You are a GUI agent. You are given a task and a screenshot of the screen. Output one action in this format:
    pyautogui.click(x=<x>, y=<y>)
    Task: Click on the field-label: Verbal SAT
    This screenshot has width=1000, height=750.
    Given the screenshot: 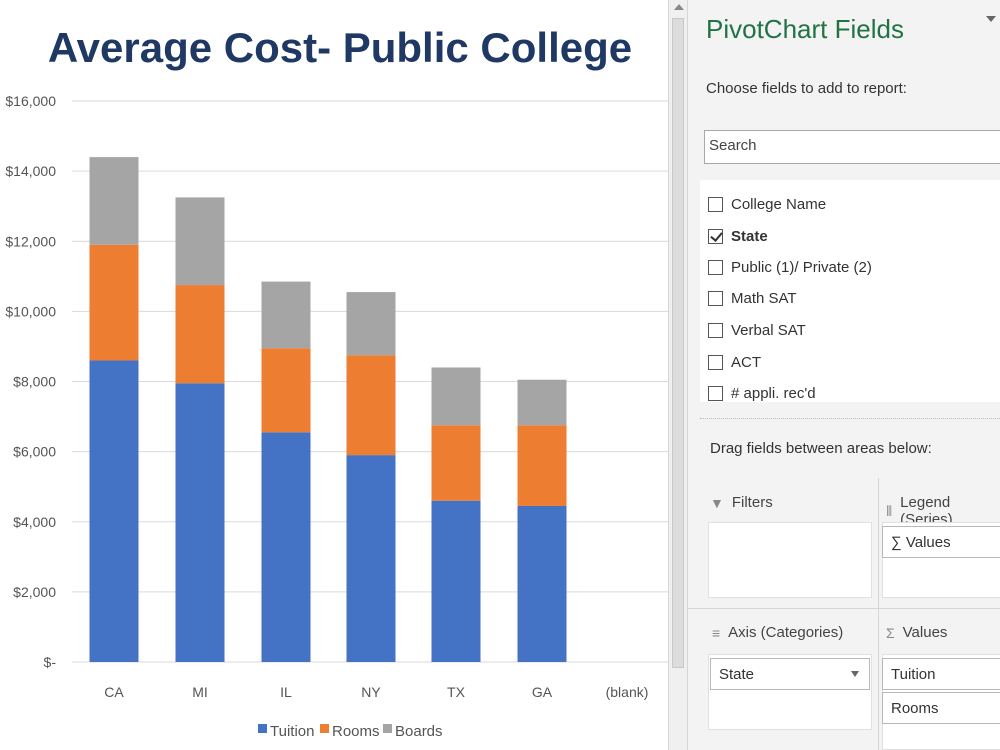 What is the action you would take?
    pyautogui.click(x=768, y=330)
    